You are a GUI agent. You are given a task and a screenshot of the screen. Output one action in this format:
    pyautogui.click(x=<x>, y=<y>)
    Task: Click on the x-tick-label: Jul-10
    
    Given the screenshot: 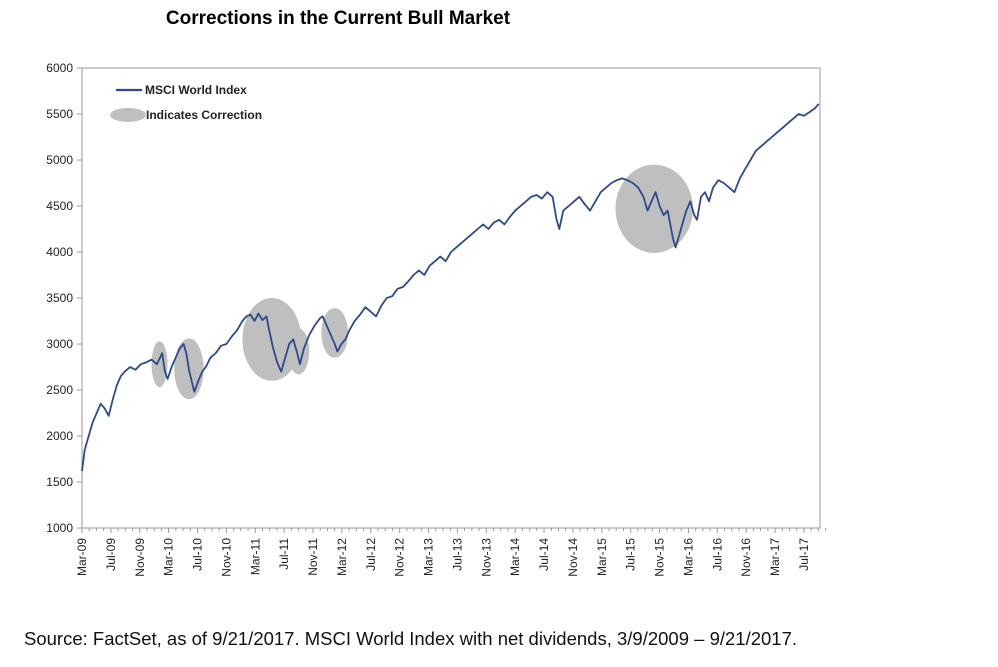 What is the action you would take?
    pyautogui.click(x=198, y=554)
    